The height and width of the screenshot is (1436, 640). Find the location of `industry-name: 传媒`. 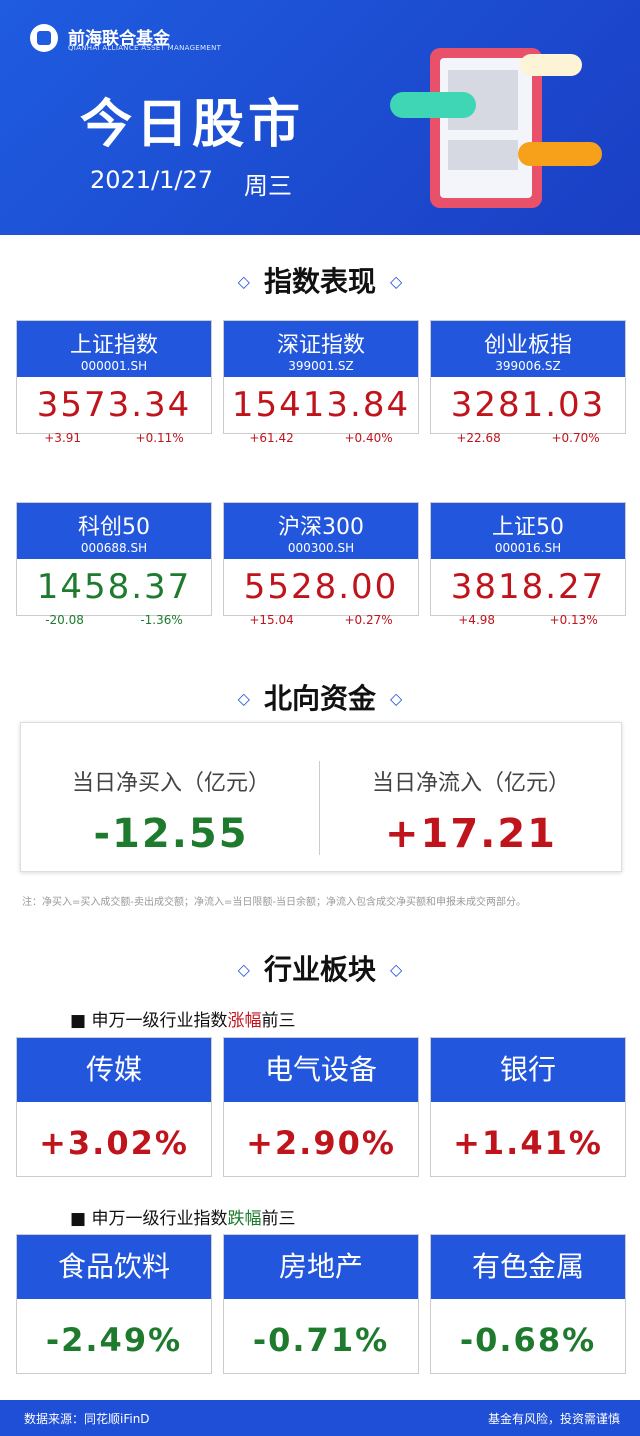

industry-name: 传媒 is located at coordinates (113, 1069).